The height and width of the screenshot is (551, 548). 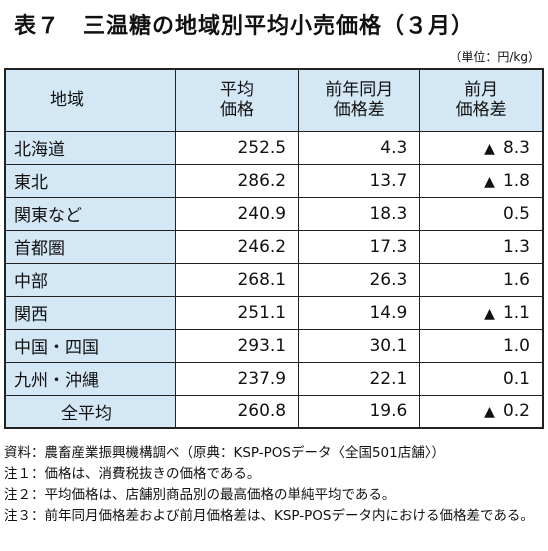 What do you see at coordinates (516, 147) in the screenshot?
I see `mom-diff-value: 8.3` at bounding box center [516, 147].